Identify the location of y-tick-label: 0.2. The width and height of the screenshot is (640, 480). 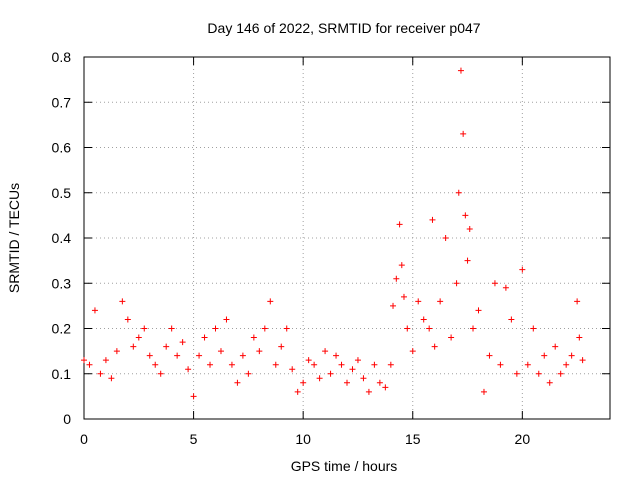
(62, 329).